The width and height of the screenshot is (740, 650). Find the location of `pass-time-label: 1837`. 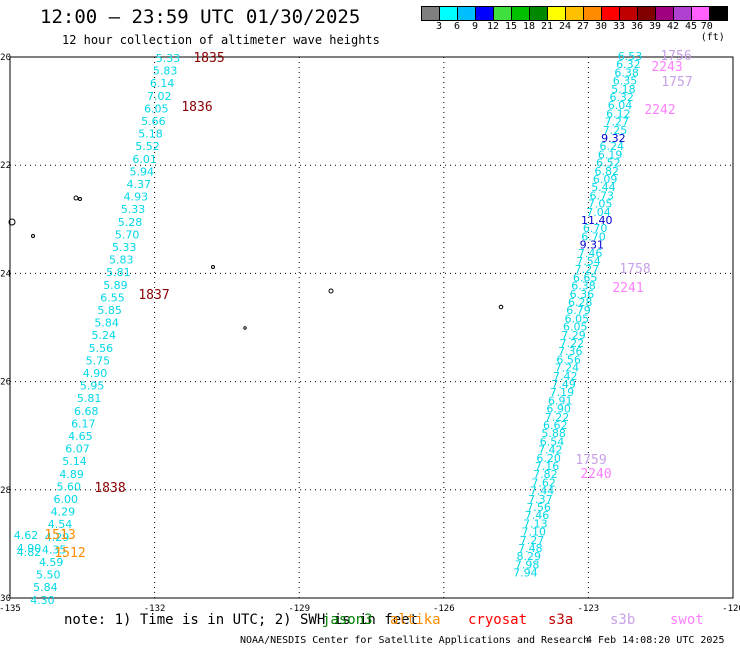

pass-time-label: 1837 is located at coordinates (153, 295).